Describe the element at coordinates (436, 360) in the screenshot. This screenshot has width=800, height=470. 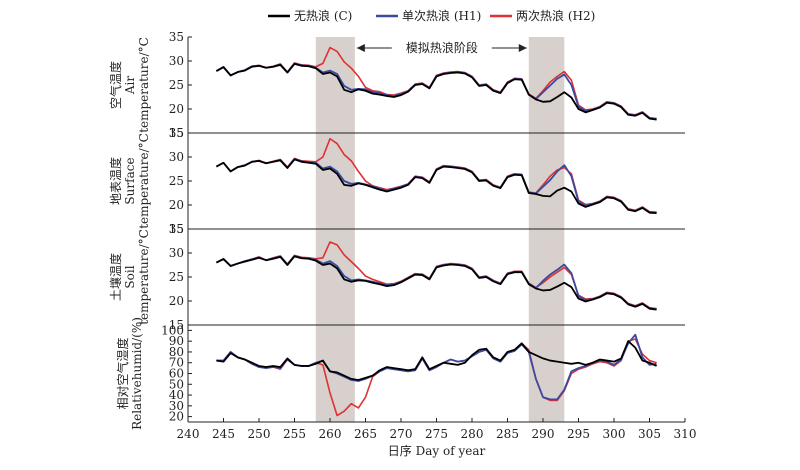
I see `series-C-humidity` at that location.